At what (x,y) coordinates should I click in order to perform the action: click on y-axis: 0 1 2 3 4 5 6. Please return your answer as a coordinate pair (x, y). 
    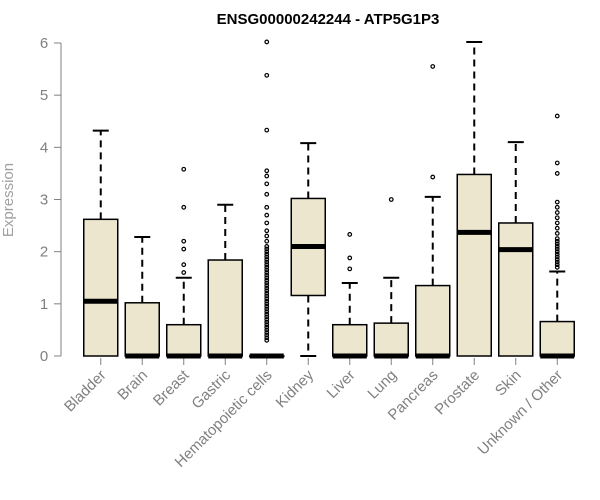
    Looking at the image, I should click on (51, 200).